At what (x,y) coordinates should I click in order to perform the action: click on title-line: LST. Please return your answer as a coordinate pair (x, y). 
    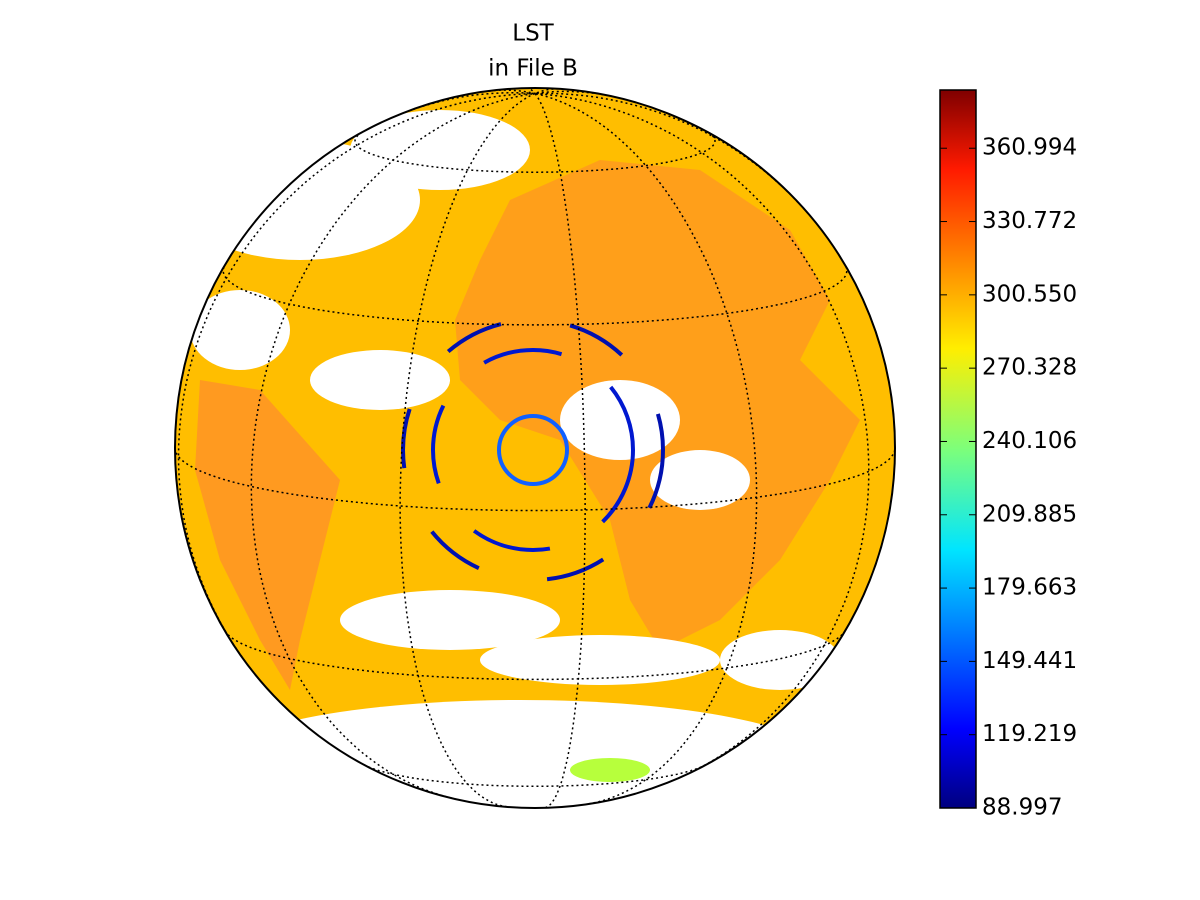
    Looking at the image, I should click on (533, 34).